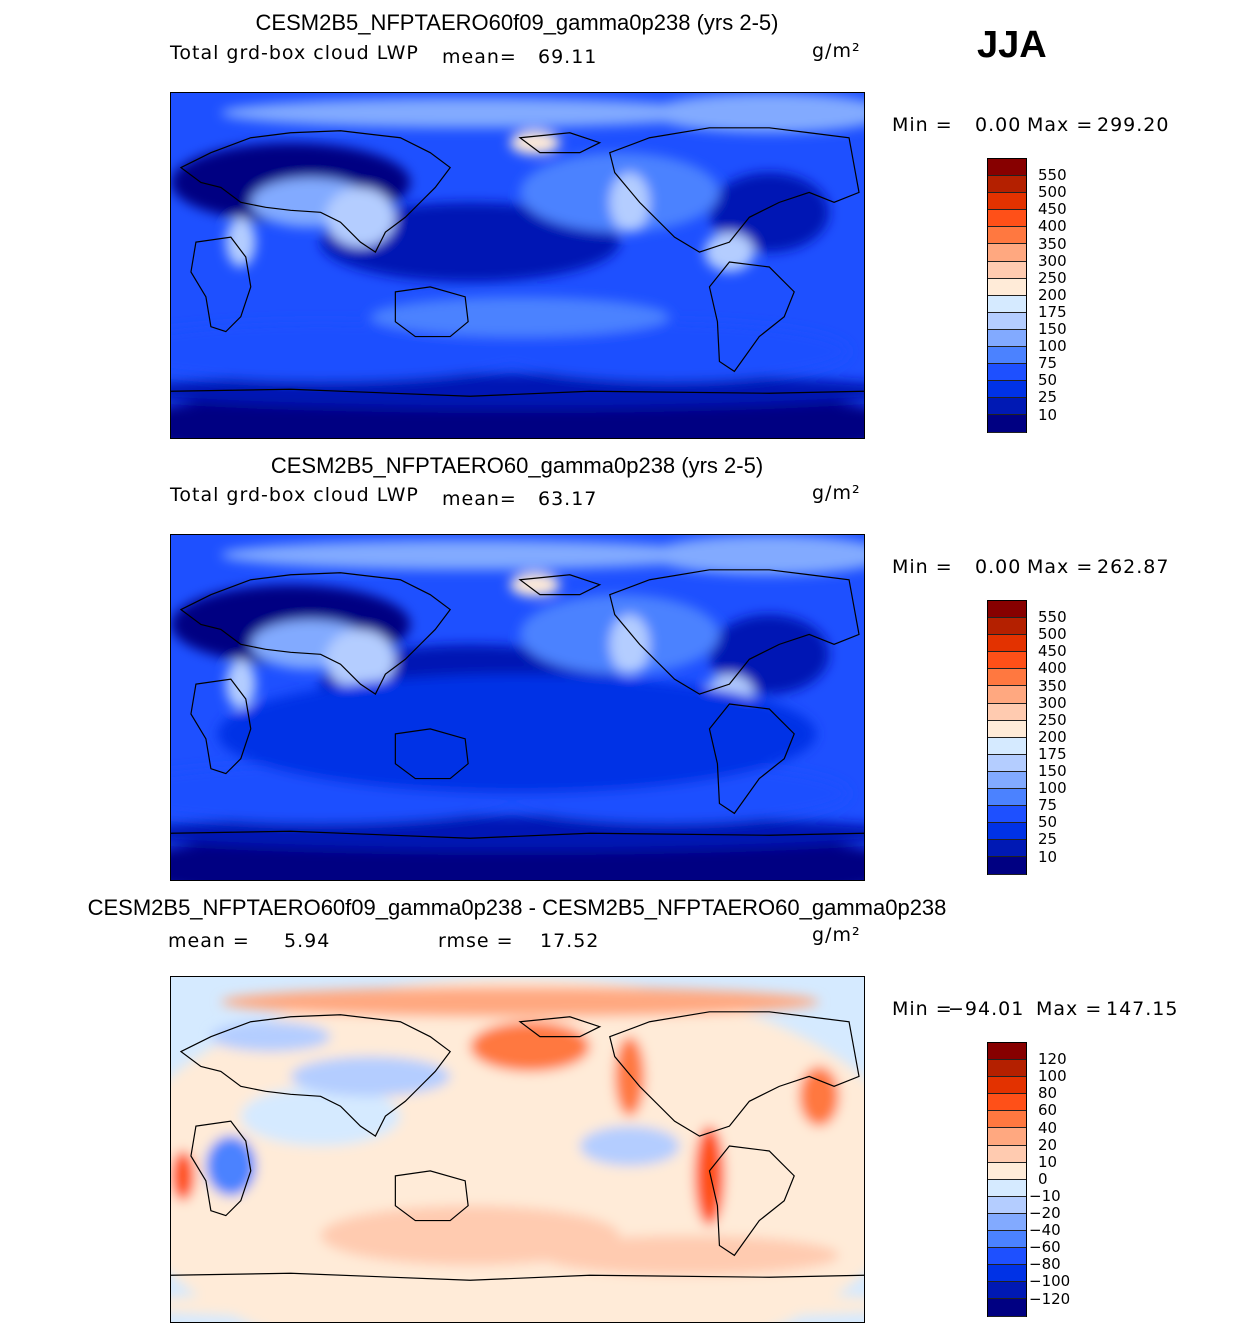  I want to click on mean-value: 69.11, so click(568, 57).